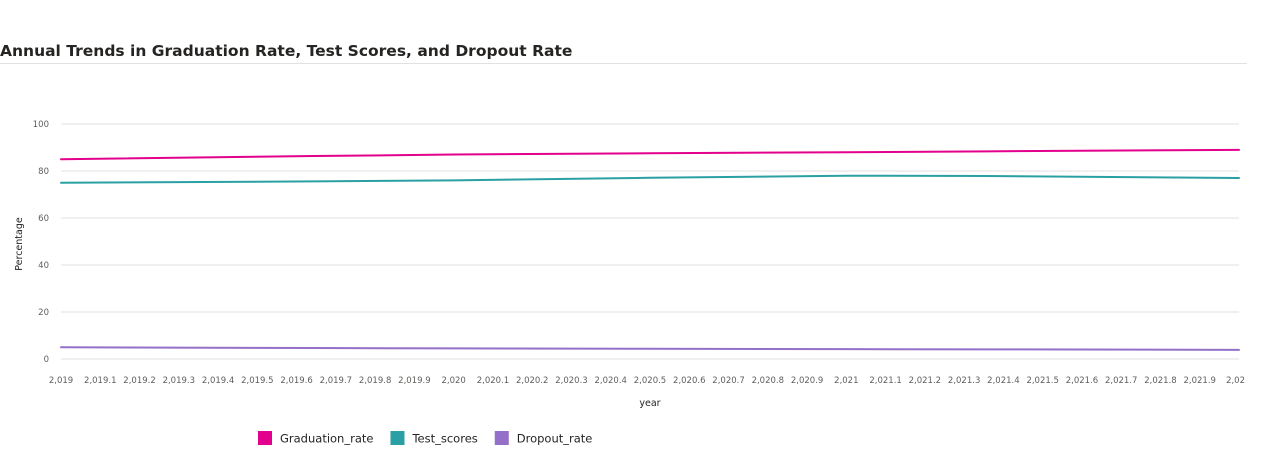 This screenshot has width=1280, height=454. Describe the element at coordinates (1235, 381) in the screenshot. I see `x-tick-label: 2,02` at that location.